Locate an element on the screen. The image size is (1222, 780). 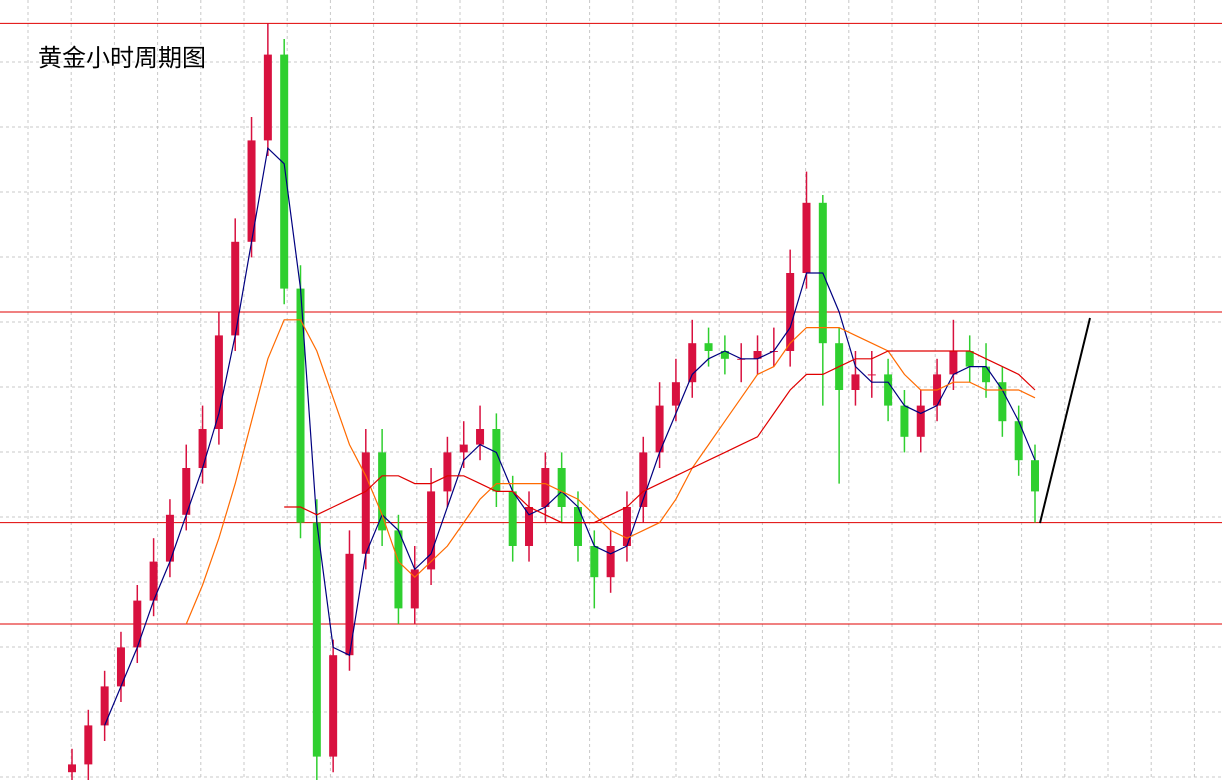
chart-title: 黄金小时周期图 is located at coordinates (122, 58).